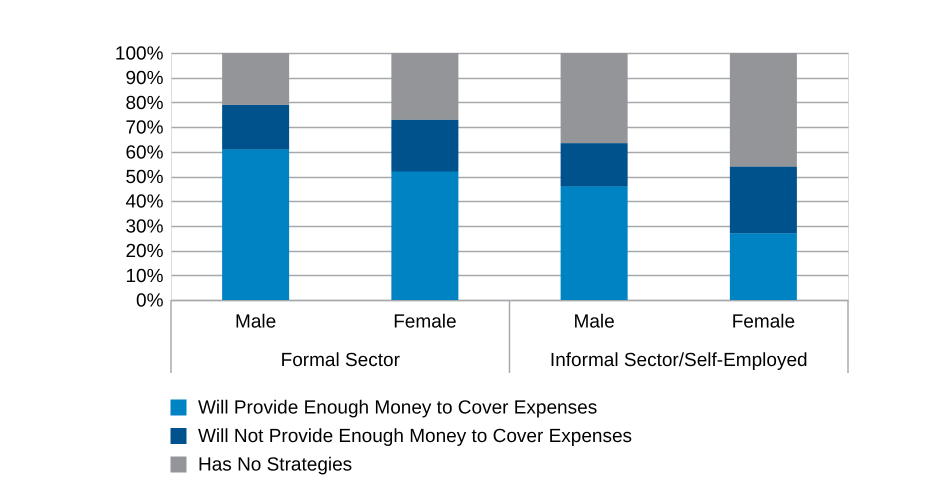 Image resolution: width=936 pixels, height=504 pixels. I want to click on y-tick-label: 100%, so click(139, 54).